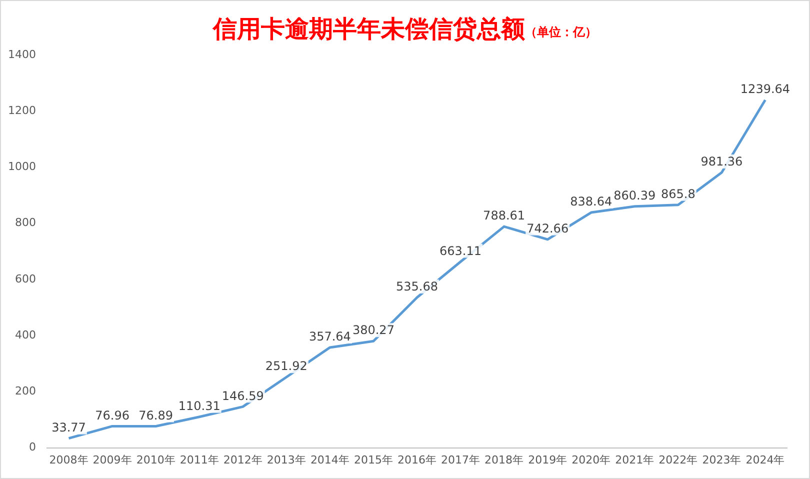  I want to click on x-tick-label: 2014年, so click(330, 459).